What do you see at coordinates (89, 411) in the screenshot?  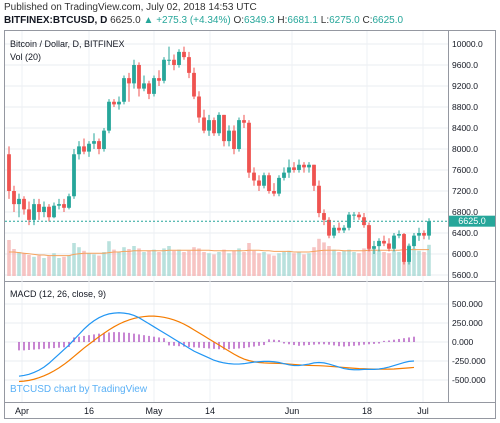 I see `time-tick-label: 16` at bounding box center [89, 411].